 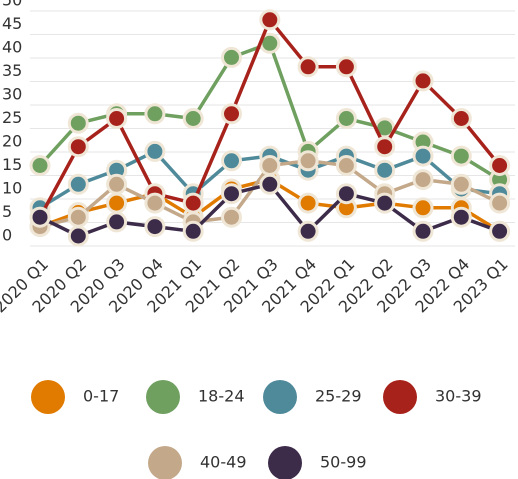 I want to click on y-tick-label: 20, so click(x=12, y=141).